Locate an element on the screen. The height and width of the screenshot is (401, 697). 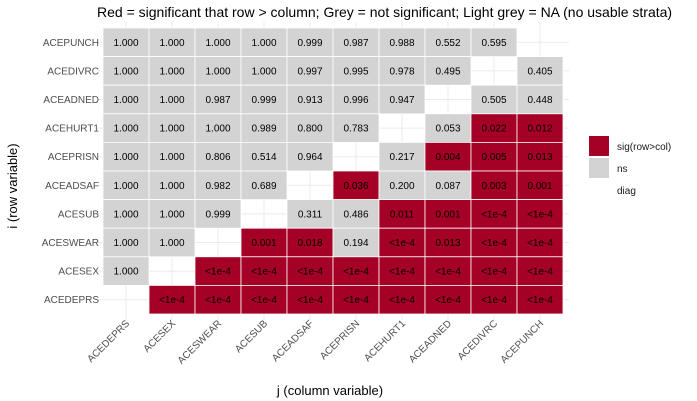
cell-value-label: 0.200 is located at coordinates (401, 186).